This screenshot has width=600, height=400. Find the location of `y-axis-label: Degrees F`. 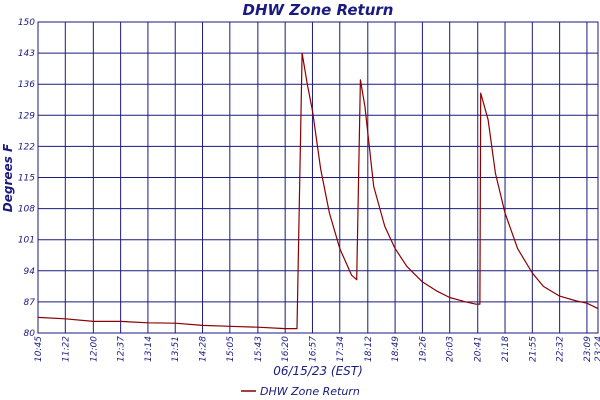

y-axis-label: Degrees F is located at coordinates (8, 177).